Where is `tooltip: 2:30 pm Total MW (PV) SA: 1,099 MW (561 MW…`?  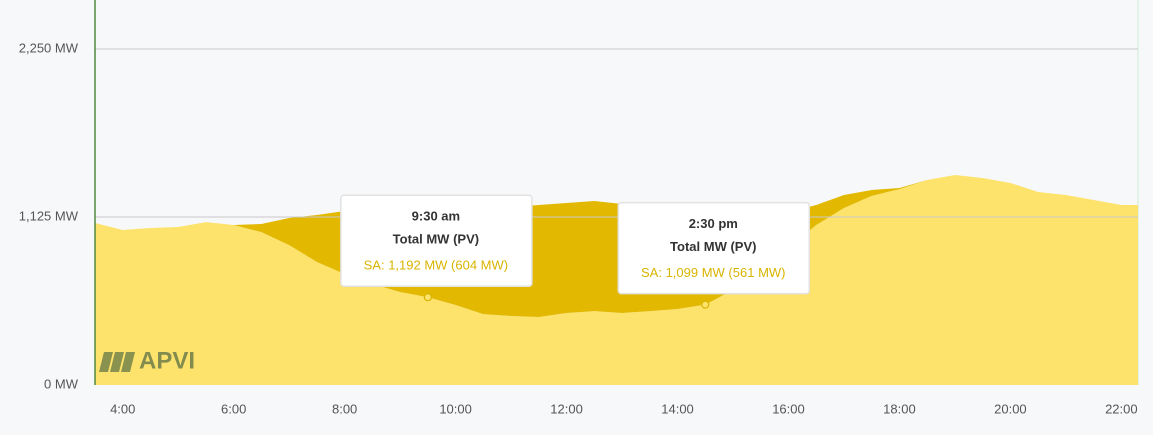 tooltip: 2:30 pm Total MW (PV) SA: 1,099 MW (561 MW… is located at coordinates (714, 248).